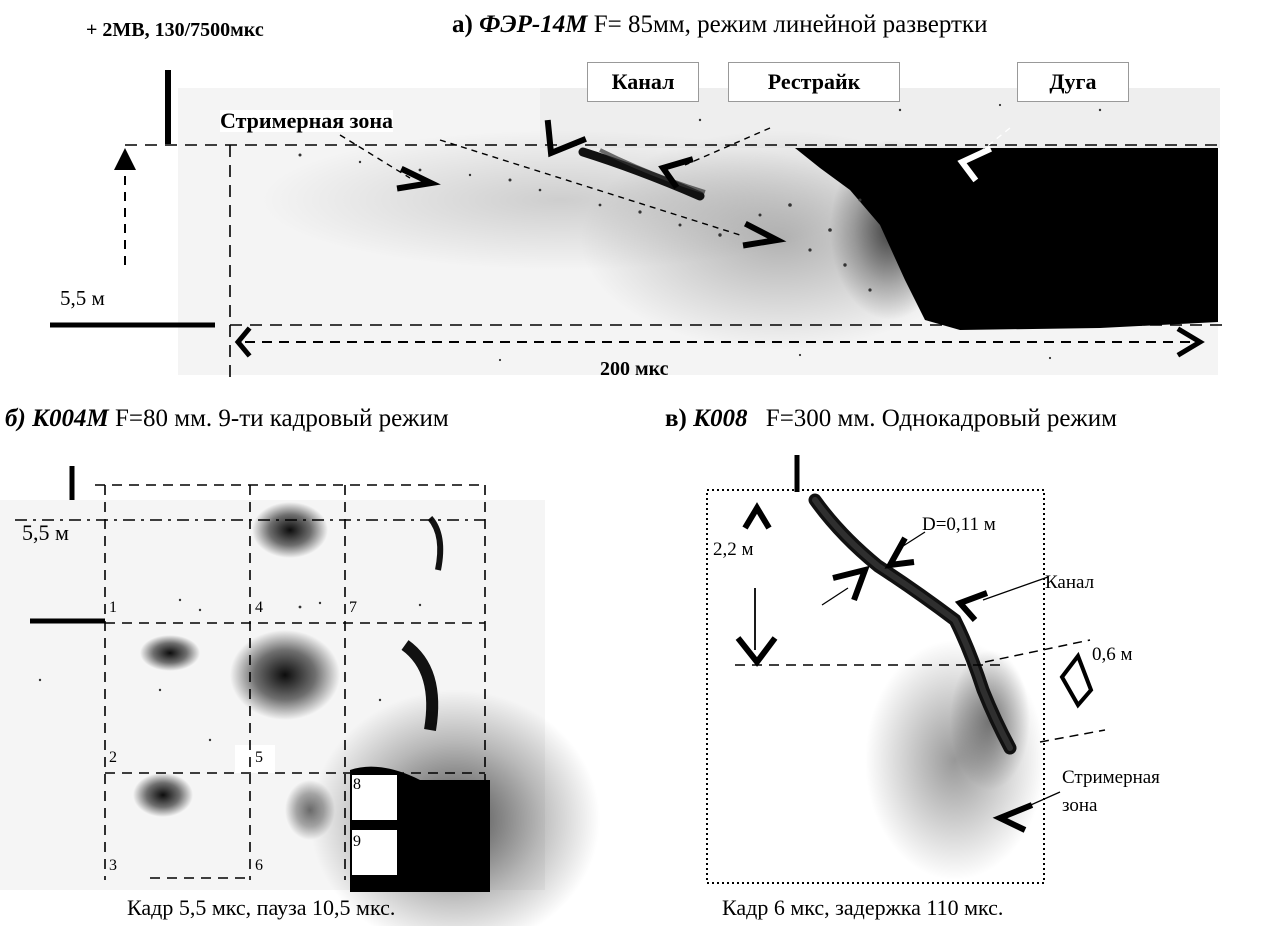  What do you see at coordinates (259, 757) in the screenshot?
I see `frame-number-5: 5` at bounding box center [259, 757].